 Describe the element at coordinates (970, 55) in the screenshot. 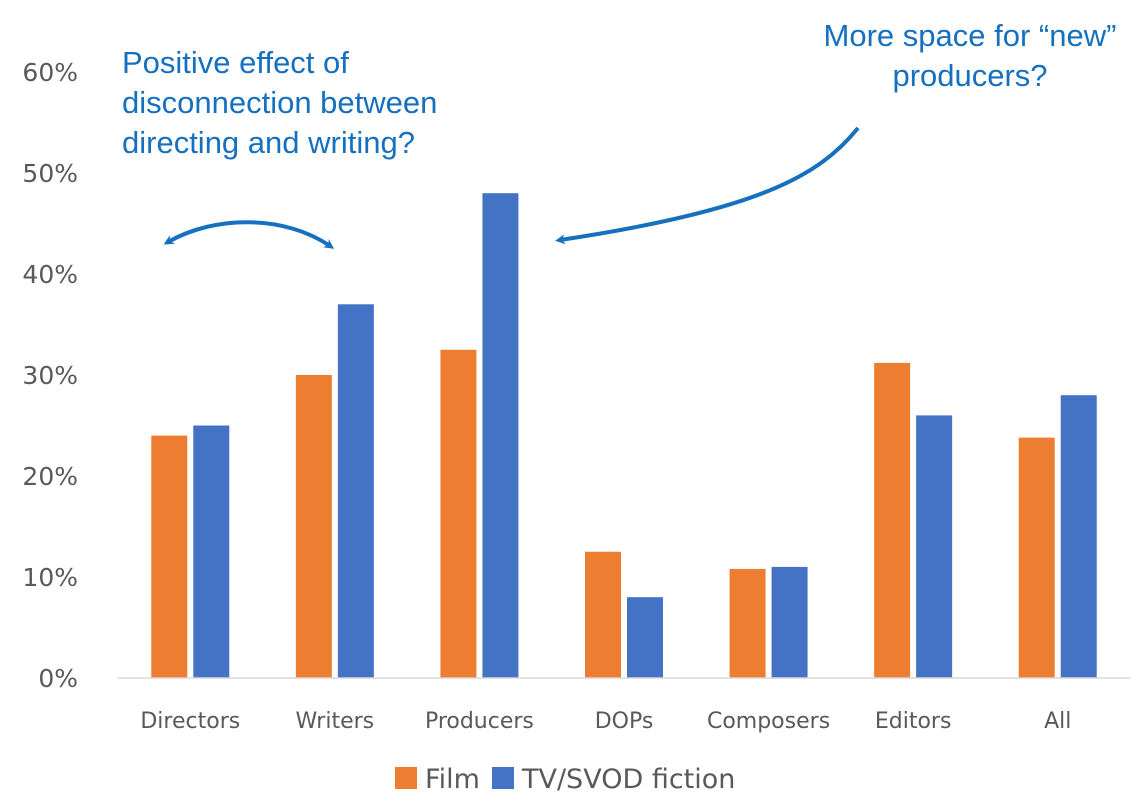

I see `annotation-new-producers: More space for “new” producers?` at that location.